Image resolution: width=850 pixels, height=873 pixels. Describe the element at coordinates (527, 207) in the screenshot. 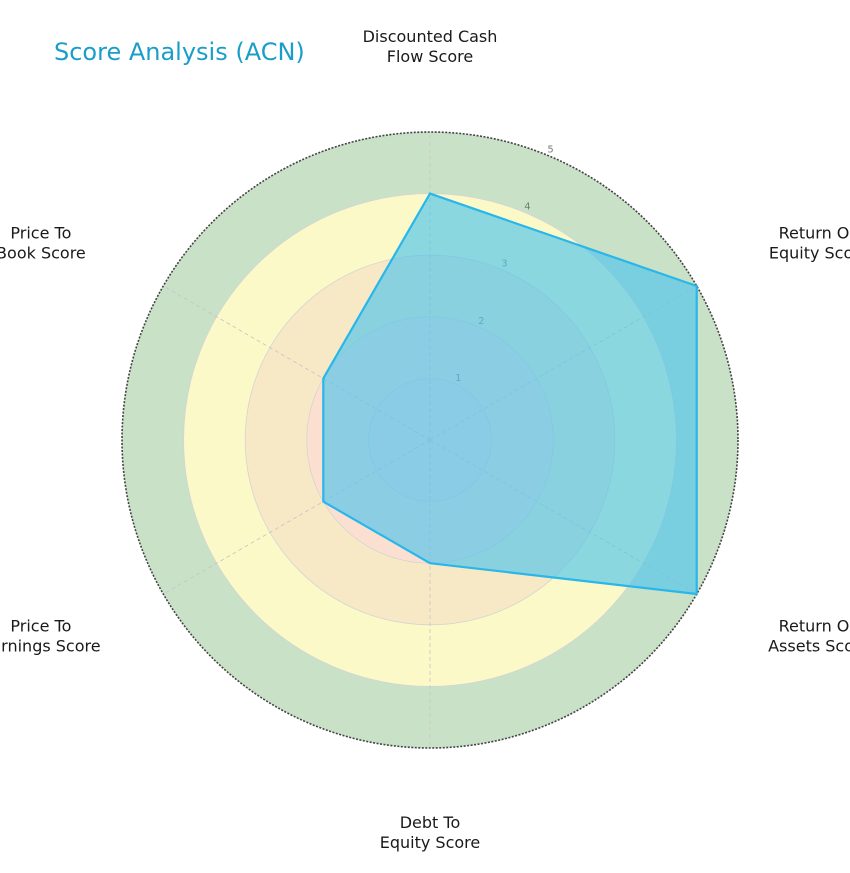

I see `radial-tick-4: 4` at that location.